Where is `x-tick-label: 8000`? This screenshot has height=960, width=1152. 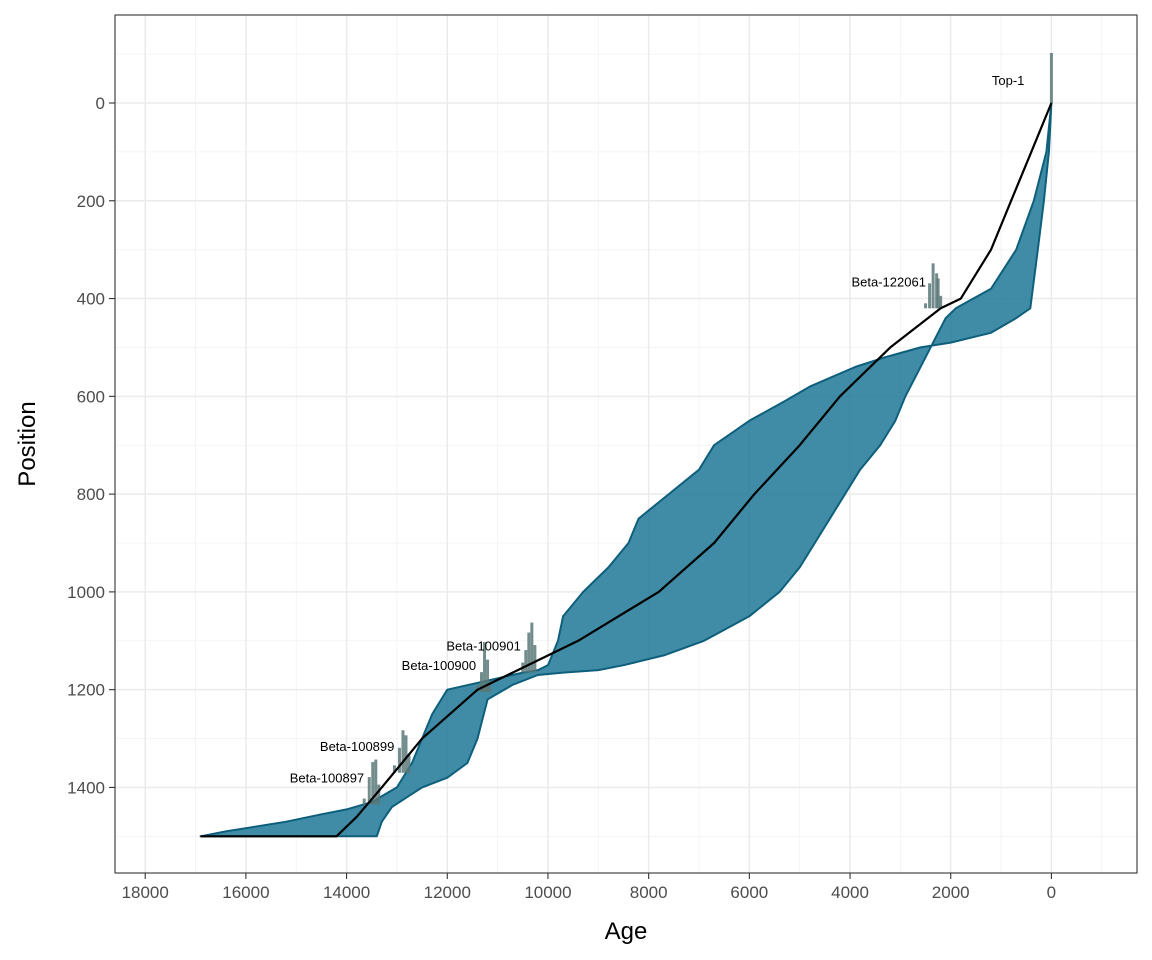 x-tick-label: 8000 is located at coordinates (649, 892).